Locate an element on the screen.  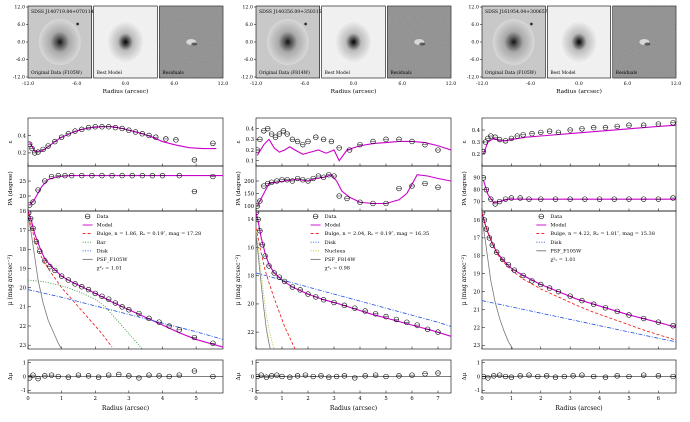
series-line-nucleus is located at coordinates (265, 289).